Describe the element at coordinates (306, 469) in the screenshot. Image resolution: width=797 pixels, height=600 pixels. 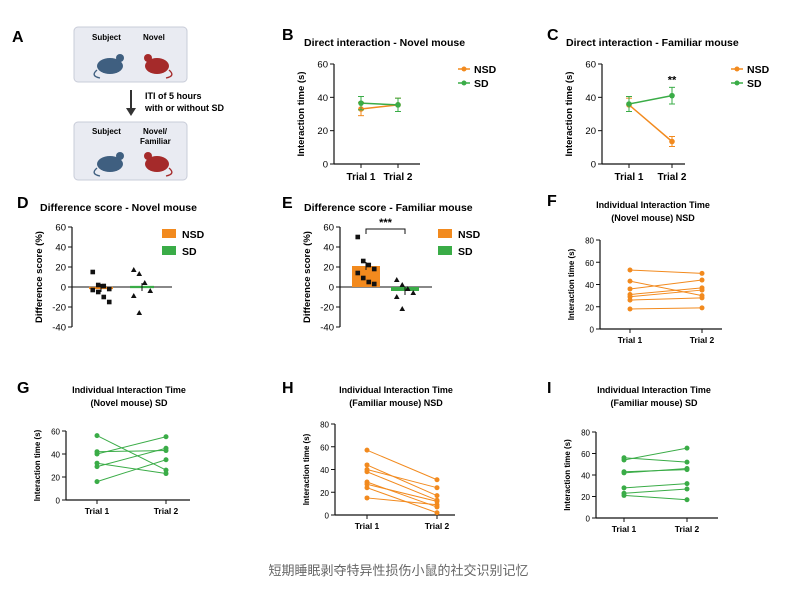
I see `y-axis-label: Interaction time (s)` at that location.